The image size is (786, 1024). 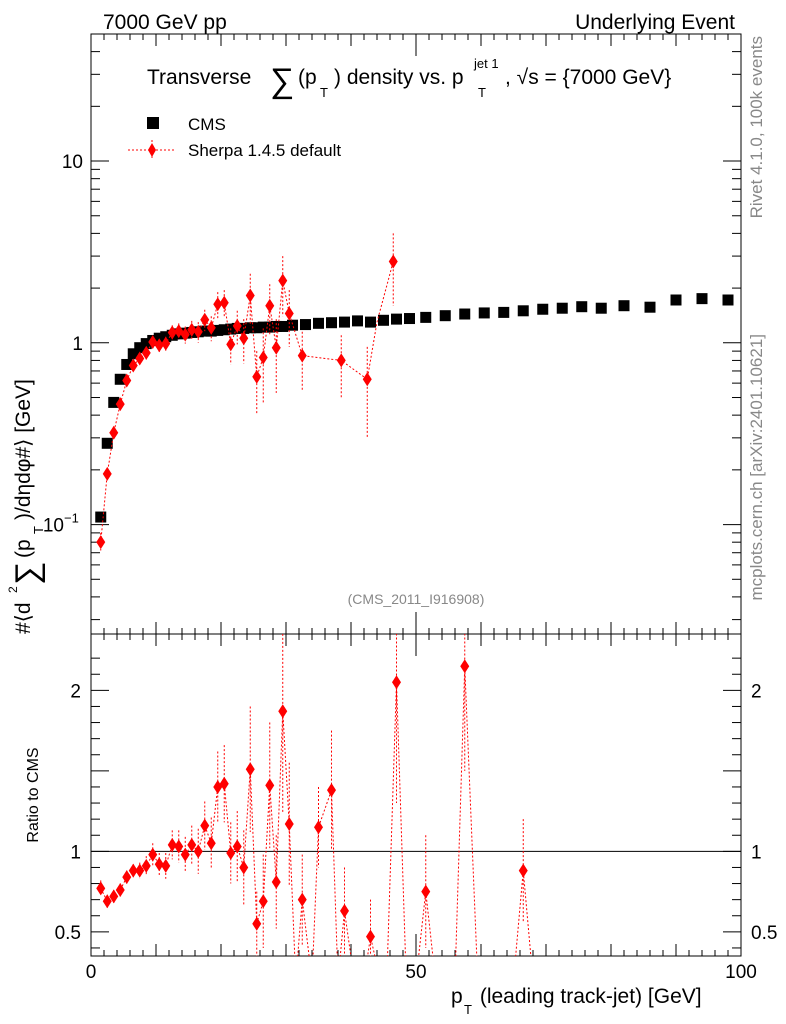 What do you see at coordinates (756, 467) in the screenshot?
I see `mcplots-label: mcplots.cern.ch [arXiv:2401.10621]` at bounding box center [756, 467].